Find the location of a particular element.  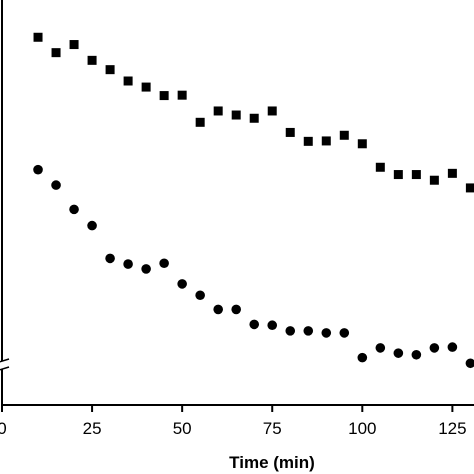

x-tick-labels: 0 25 50 75 100 125 is located at coordinates (233, 428).